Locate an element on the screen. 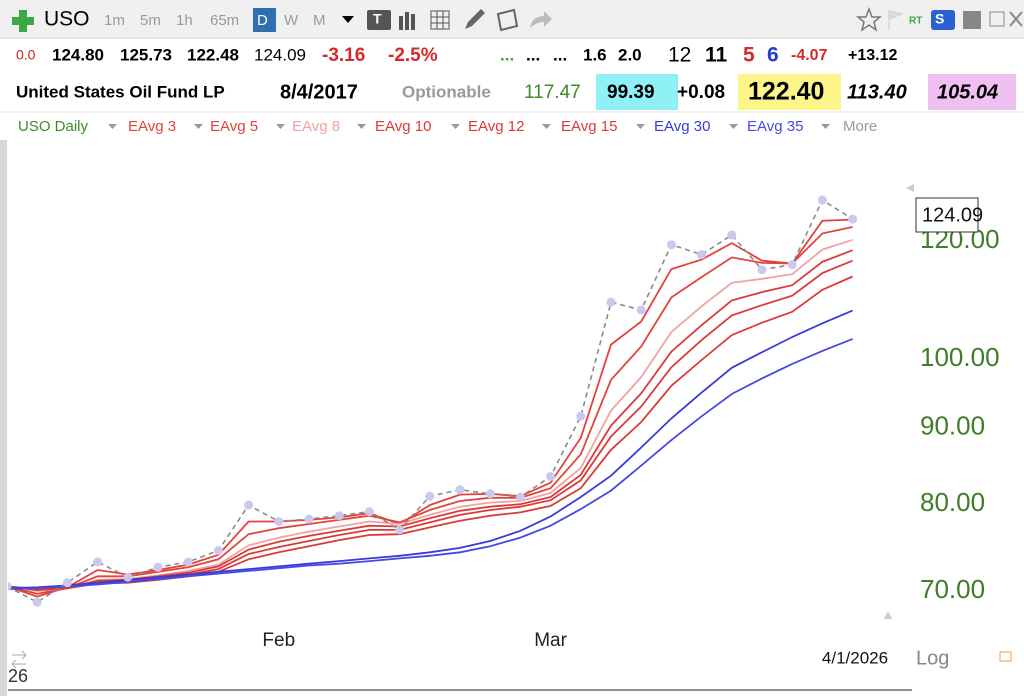  legend-entry: EAvg 35 is located at coordinates (775, 126).